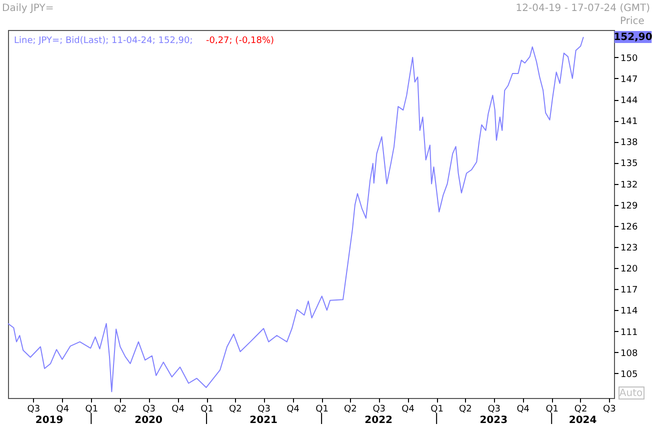 This screenshot has height=440, width=652. I want to click on y-tick-label: 108, so click(629, 353).